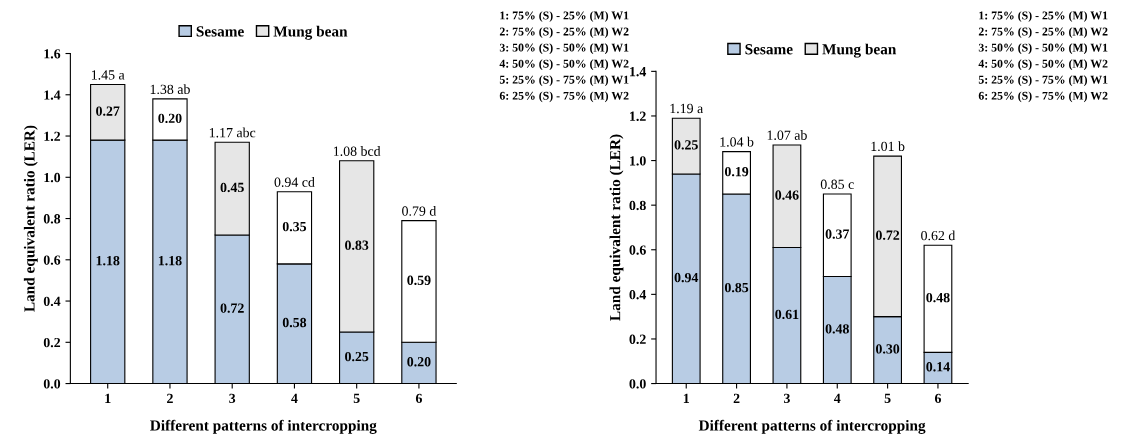 This screenshot has height=446, width=1135. Describe the element at coordinates (736, 171) in the screenshot. I see `data-label: 0.19` at that location.